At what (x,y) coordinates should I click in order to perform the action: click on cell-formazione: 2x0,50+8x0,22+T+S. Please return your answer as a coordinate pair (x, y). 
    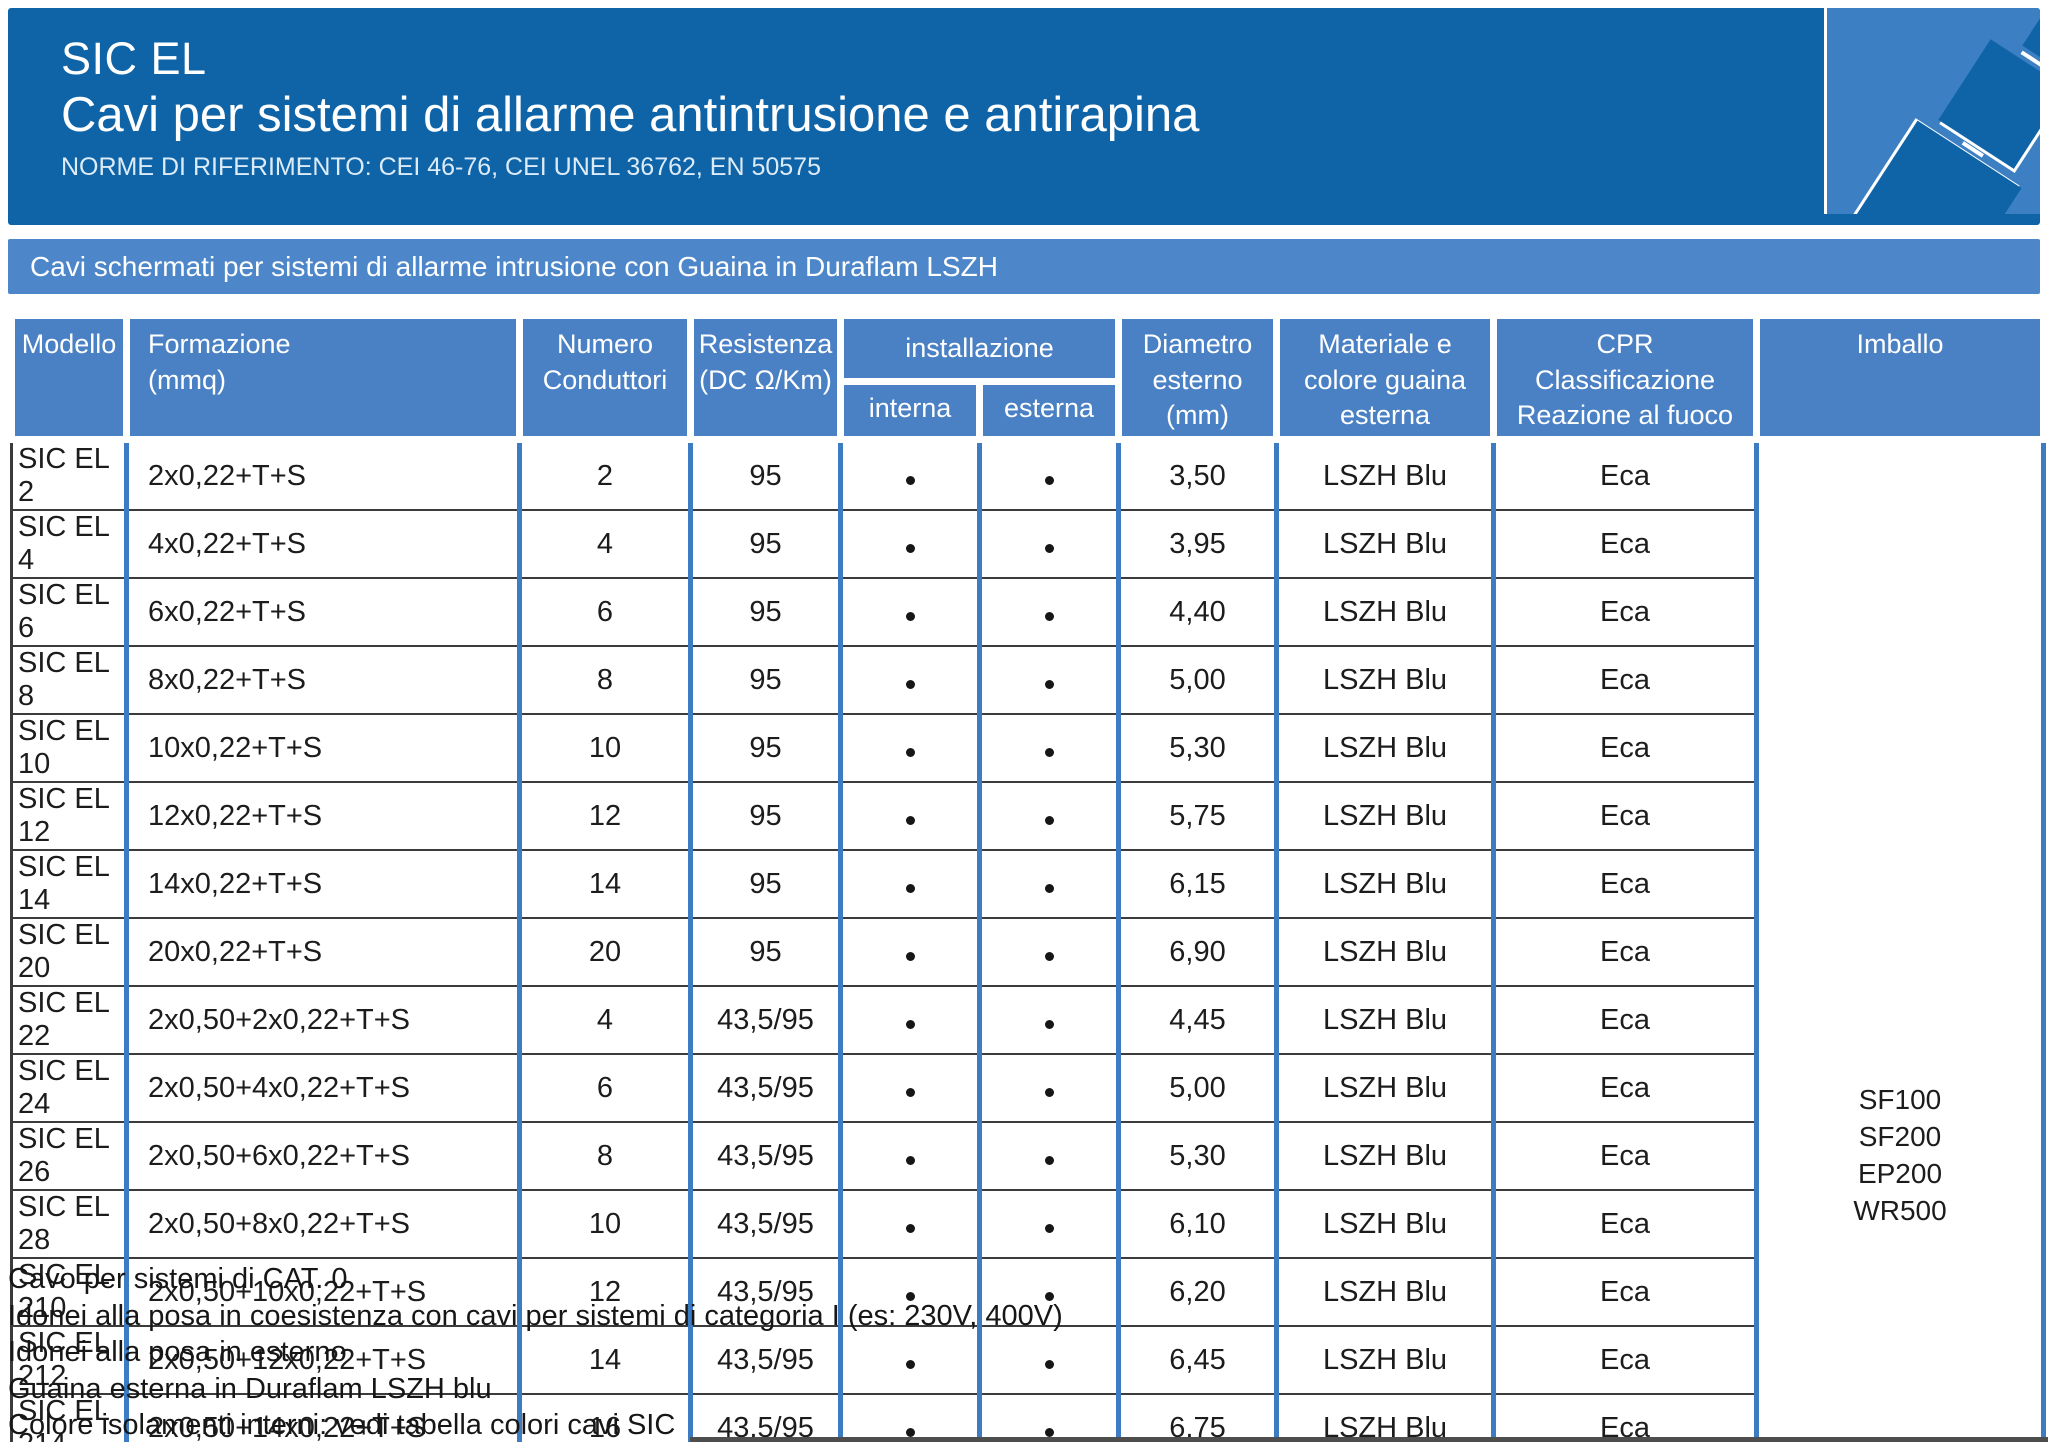
    Looking at the image, I should click on (324, 1224).